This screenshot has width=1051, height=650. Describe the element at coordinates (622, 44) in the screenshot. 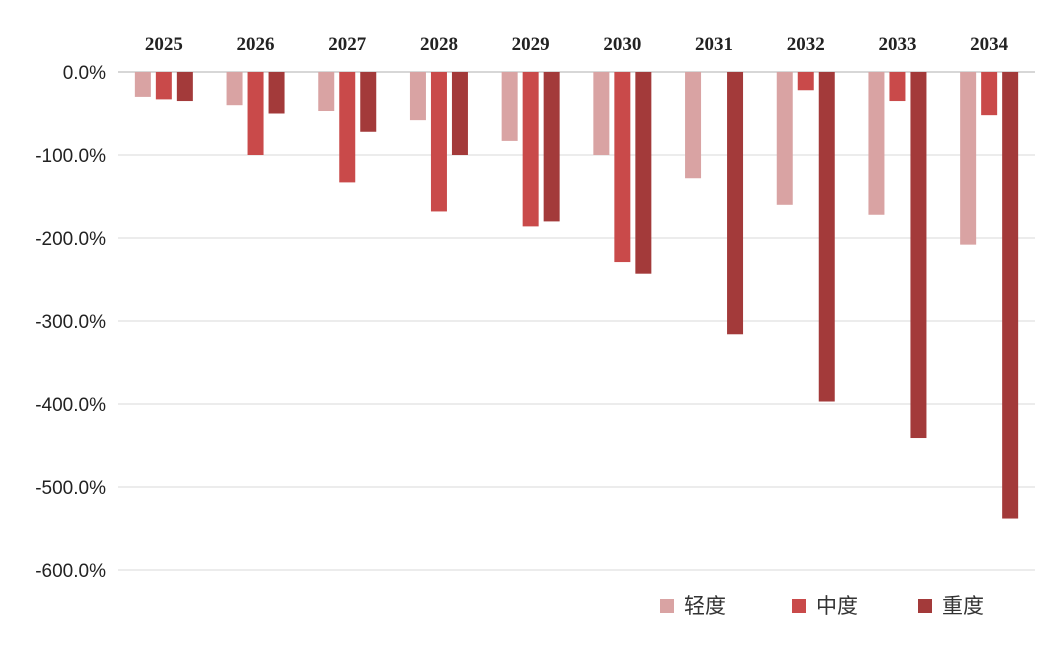

I see `category-label: 2030` at that location.